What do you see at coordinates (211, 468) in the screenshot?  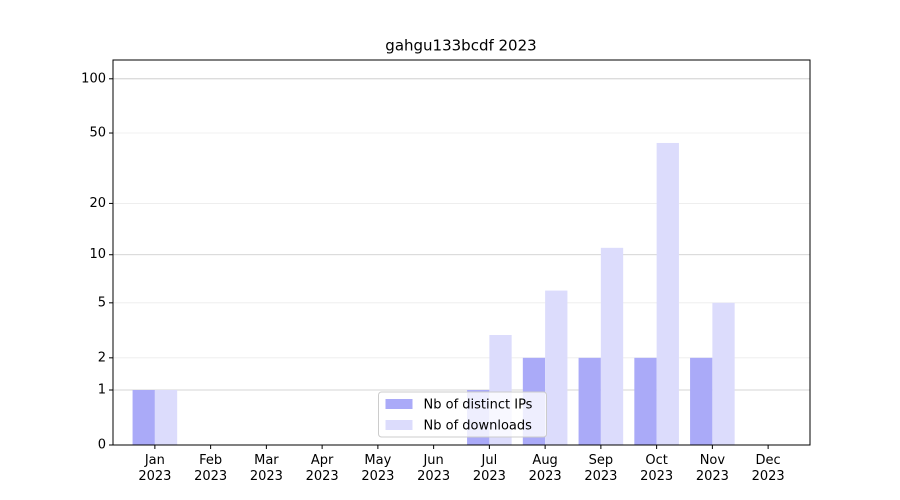 I see `x-tick-label: Feb 2023` at bounding box center [211, 468].